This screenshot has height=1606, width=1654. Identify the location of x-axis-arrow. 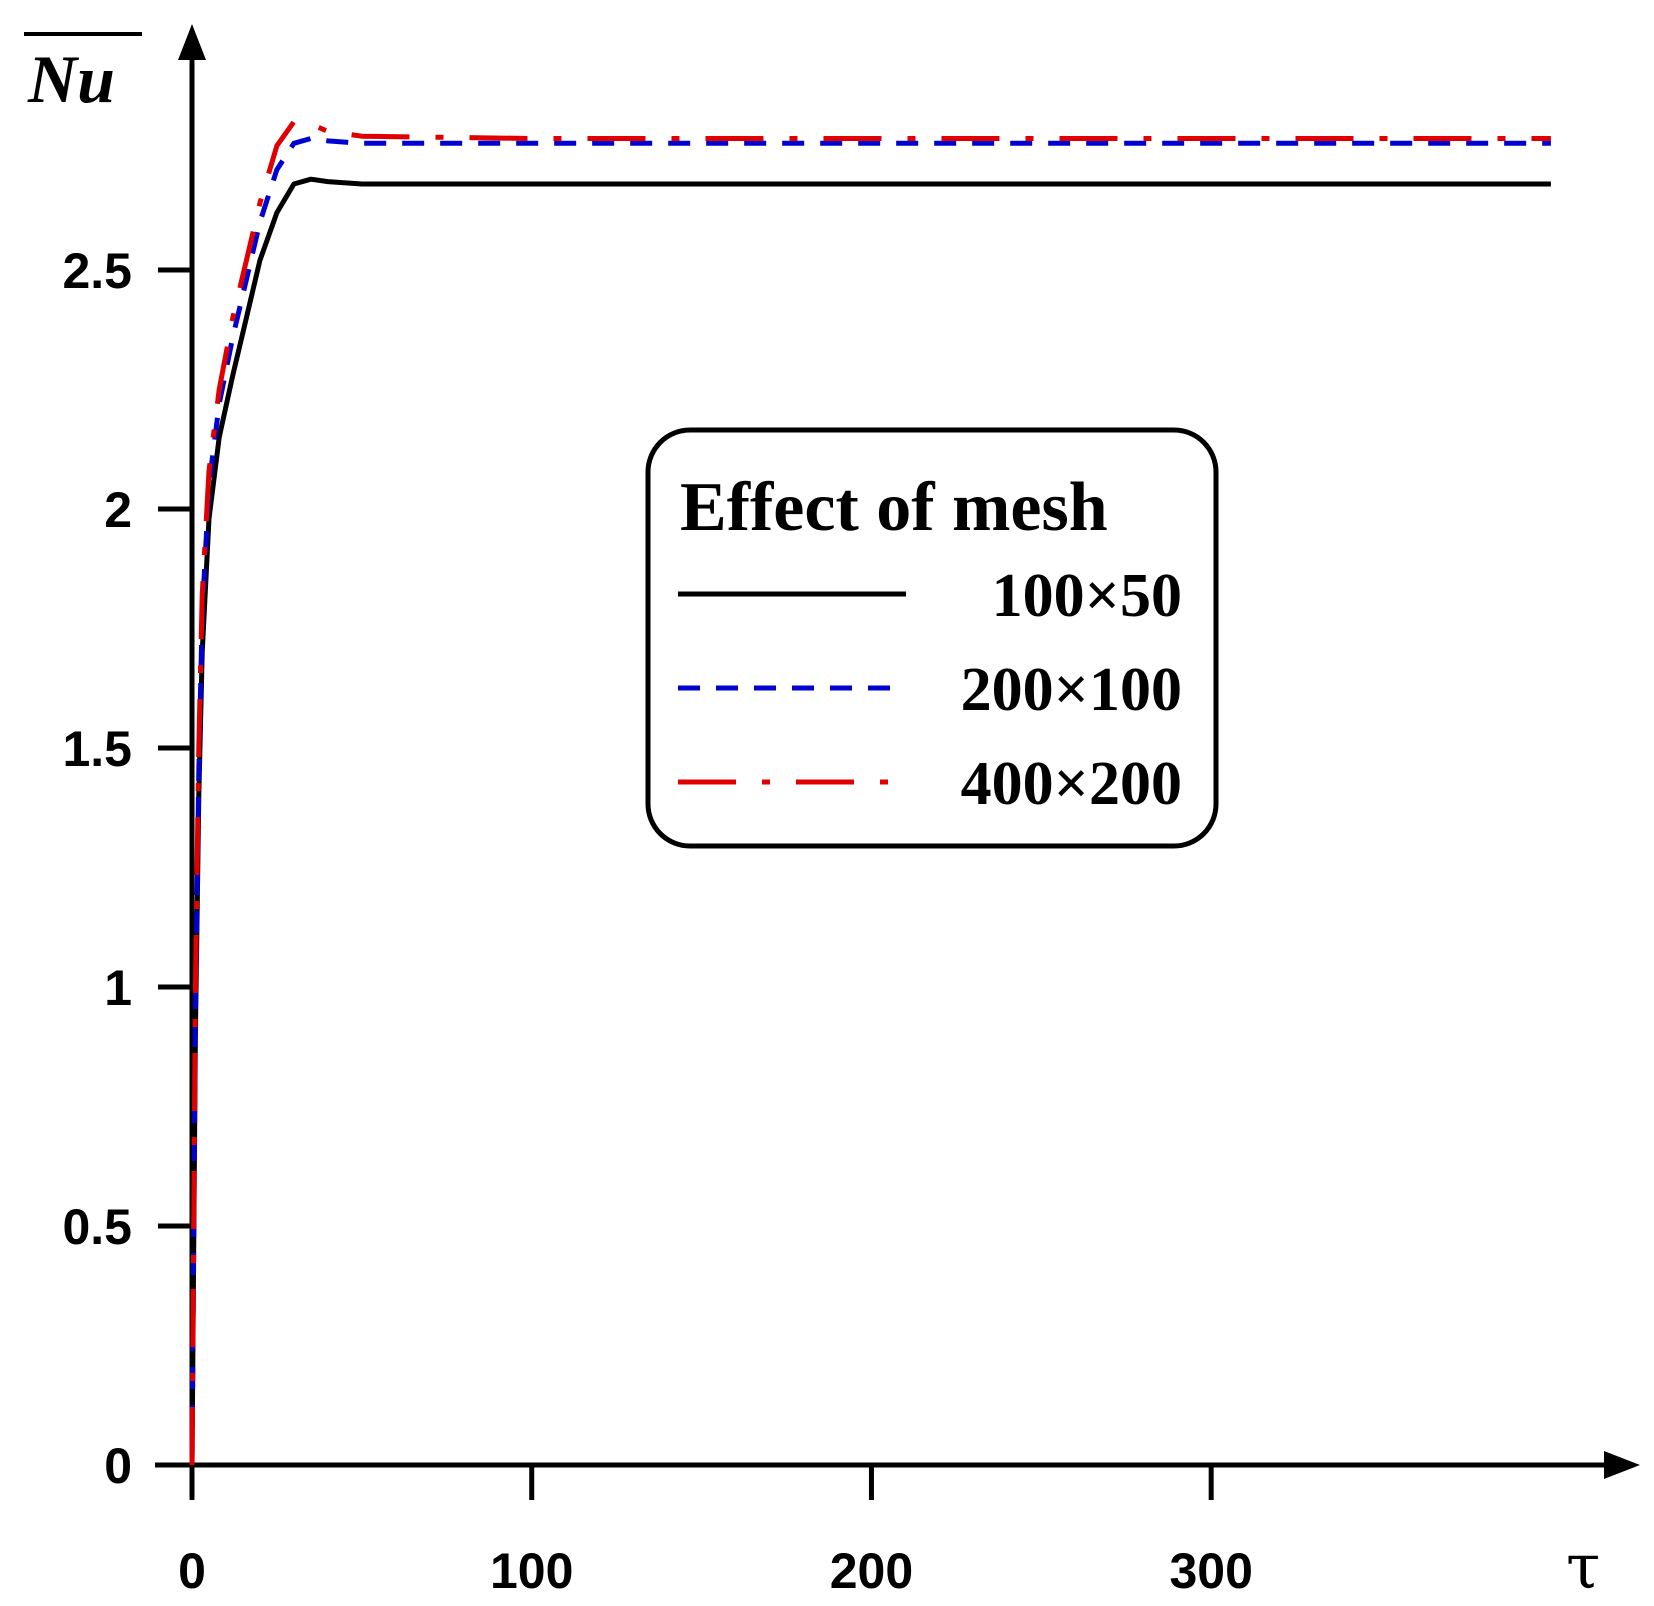
(1622, 1465).